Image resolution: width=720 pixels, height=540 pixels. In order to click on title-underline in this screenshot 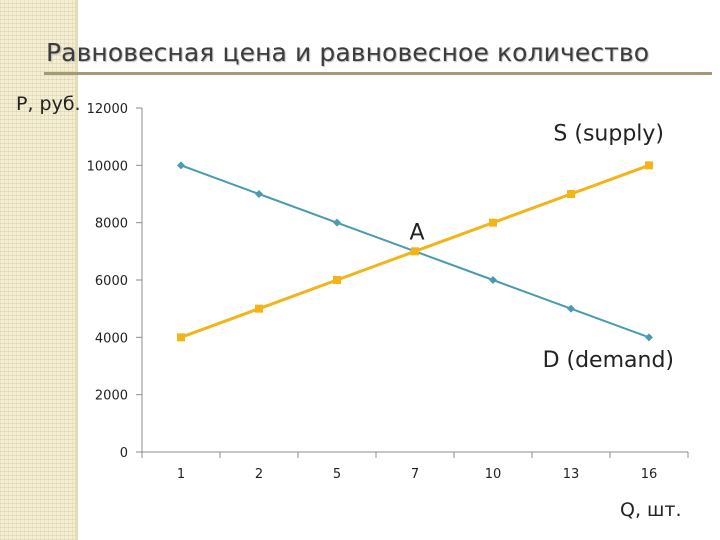, I will do `click(378, 73)`.